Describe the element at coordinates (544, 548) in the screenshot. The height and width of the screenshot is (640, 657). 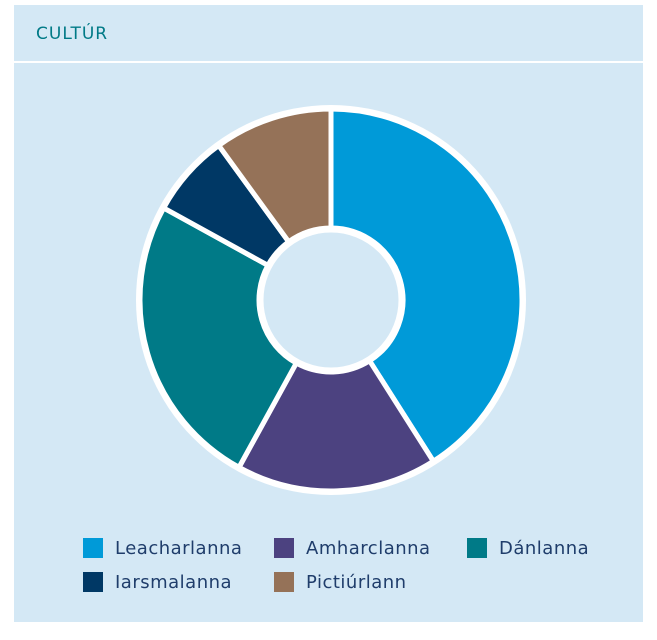
I see `legend-label: Dánlanna` at that location.